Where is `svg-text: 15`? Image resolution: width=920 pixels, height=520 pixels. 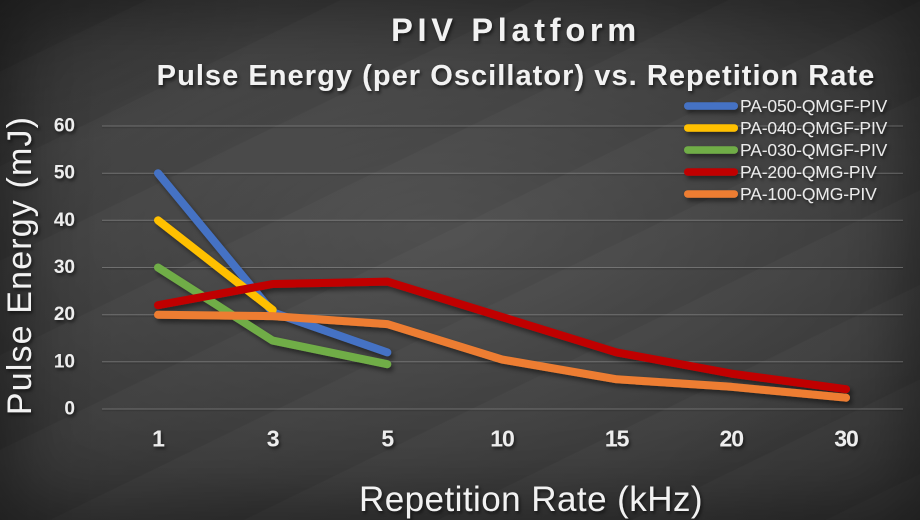
svg-text: 15 is located at coordinates (617, 439).